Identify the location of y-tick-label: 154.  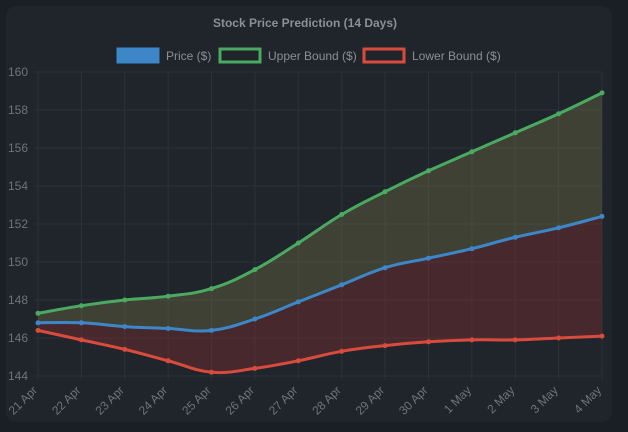
(18, 186).